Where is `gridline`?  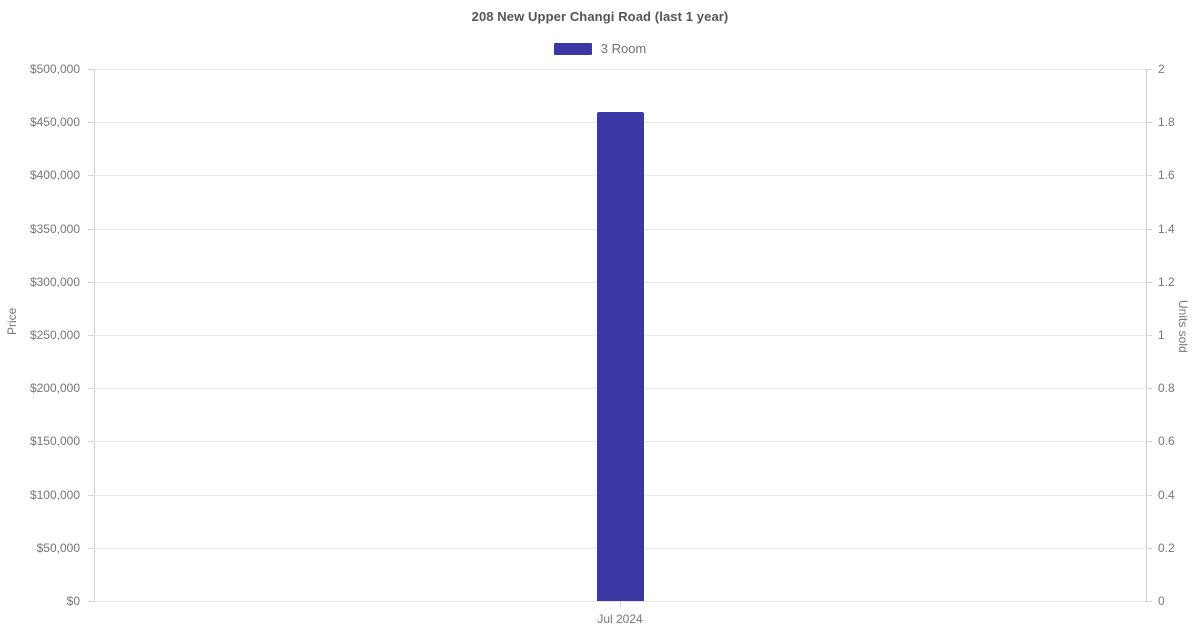 gridline is located at coordinates (620, 69).